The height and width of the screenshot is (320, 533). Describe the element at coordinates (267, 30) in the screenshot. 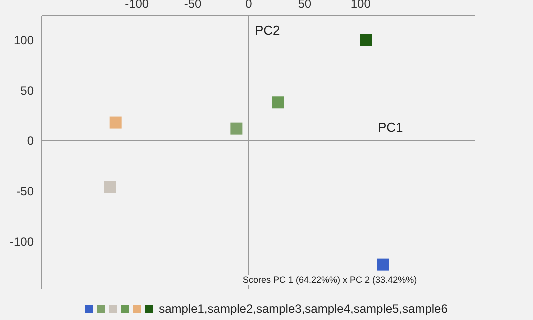

I see `y-axis-title: PC2` at that location.